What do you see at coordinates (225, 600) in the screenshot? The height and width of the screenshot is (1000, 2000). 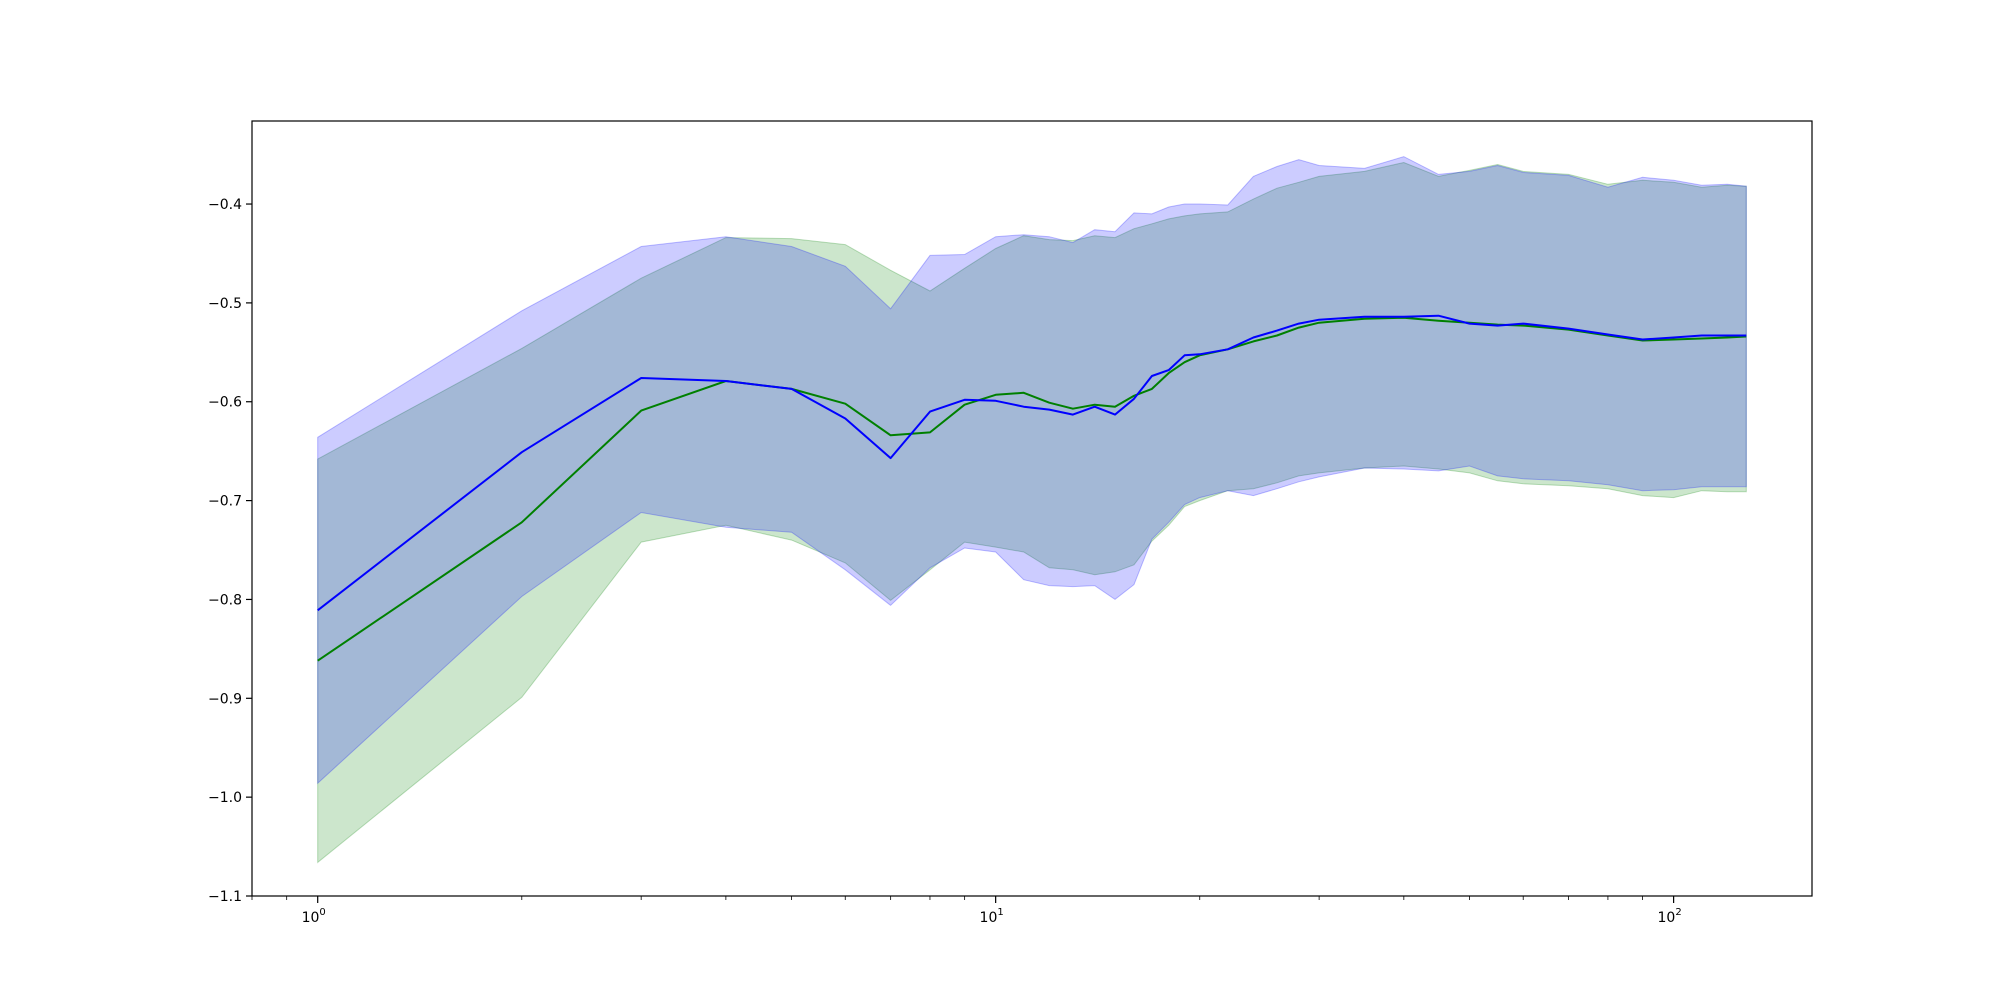 I see `y-tick-label: −0.8` at bounding box center [225, 600].